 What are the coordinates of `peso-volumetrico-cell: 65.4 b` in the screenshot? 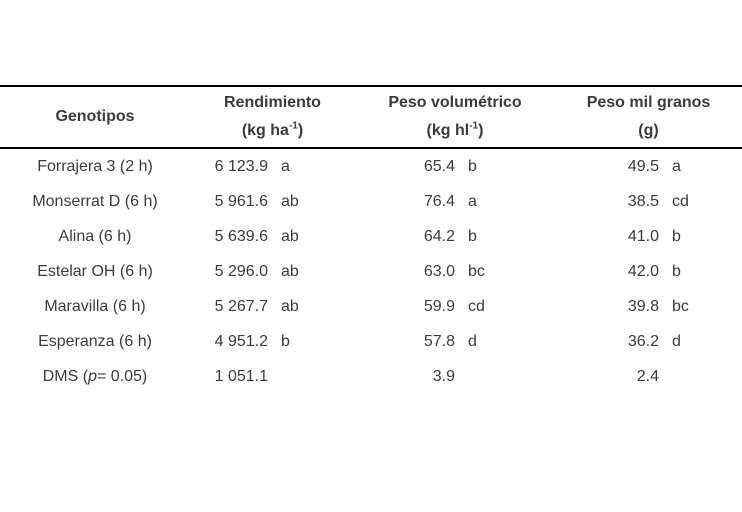 It's located at (455, 166).